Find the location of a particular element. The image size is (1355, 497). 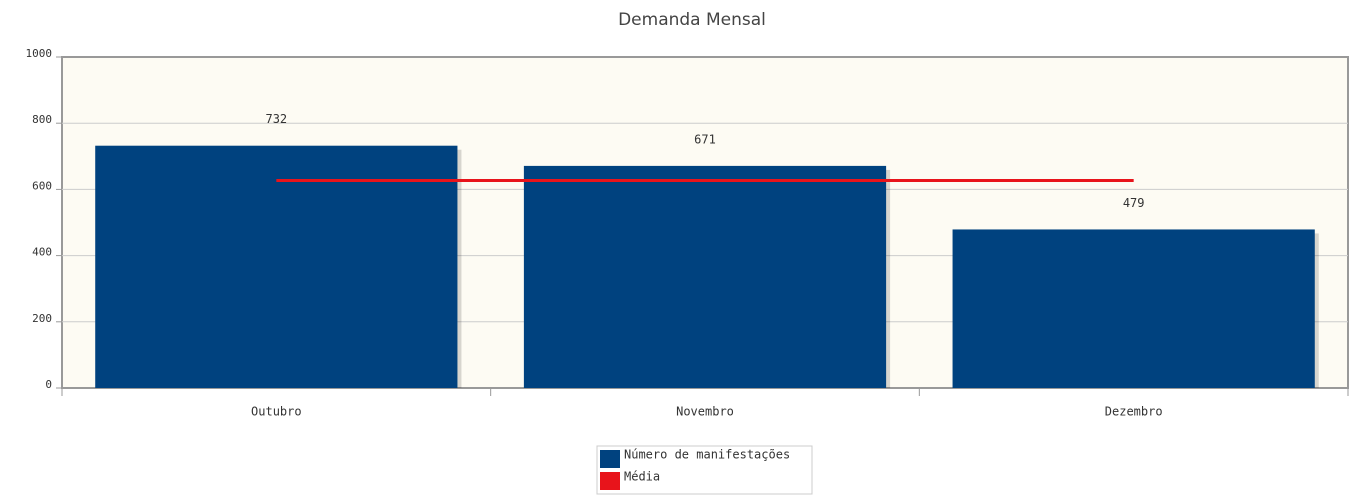

x-tick-label: Dezembro is located at coordinates (1134, 412).